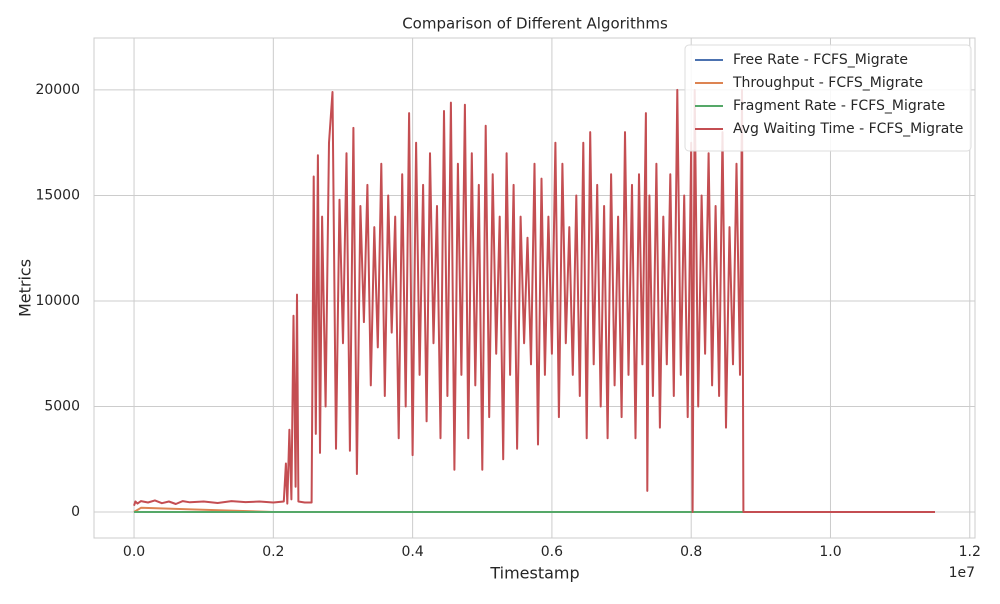 This screenshot has width=1000, height=604. I want to click on legend-box, so click(828, 98).